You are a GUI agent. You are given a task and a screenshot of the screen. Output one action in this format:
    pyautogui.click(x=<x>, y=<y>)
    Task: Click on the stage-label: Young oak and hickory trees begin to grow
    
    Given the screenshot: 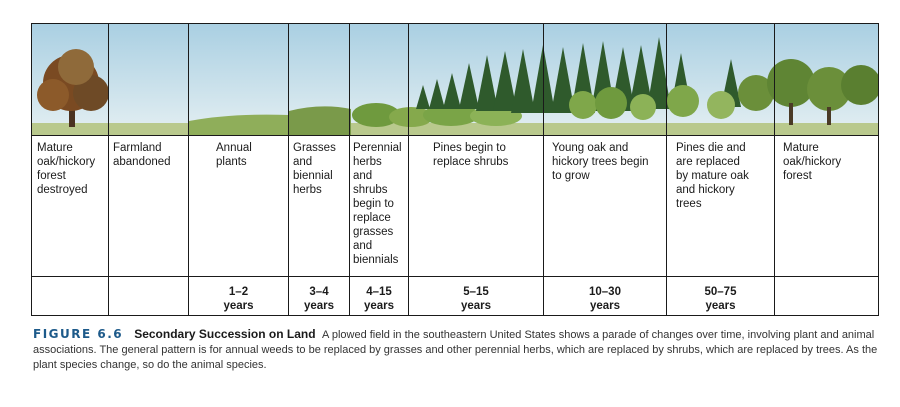 What is the action you would take?
    pyautogui.click(x=600, y=162)
    